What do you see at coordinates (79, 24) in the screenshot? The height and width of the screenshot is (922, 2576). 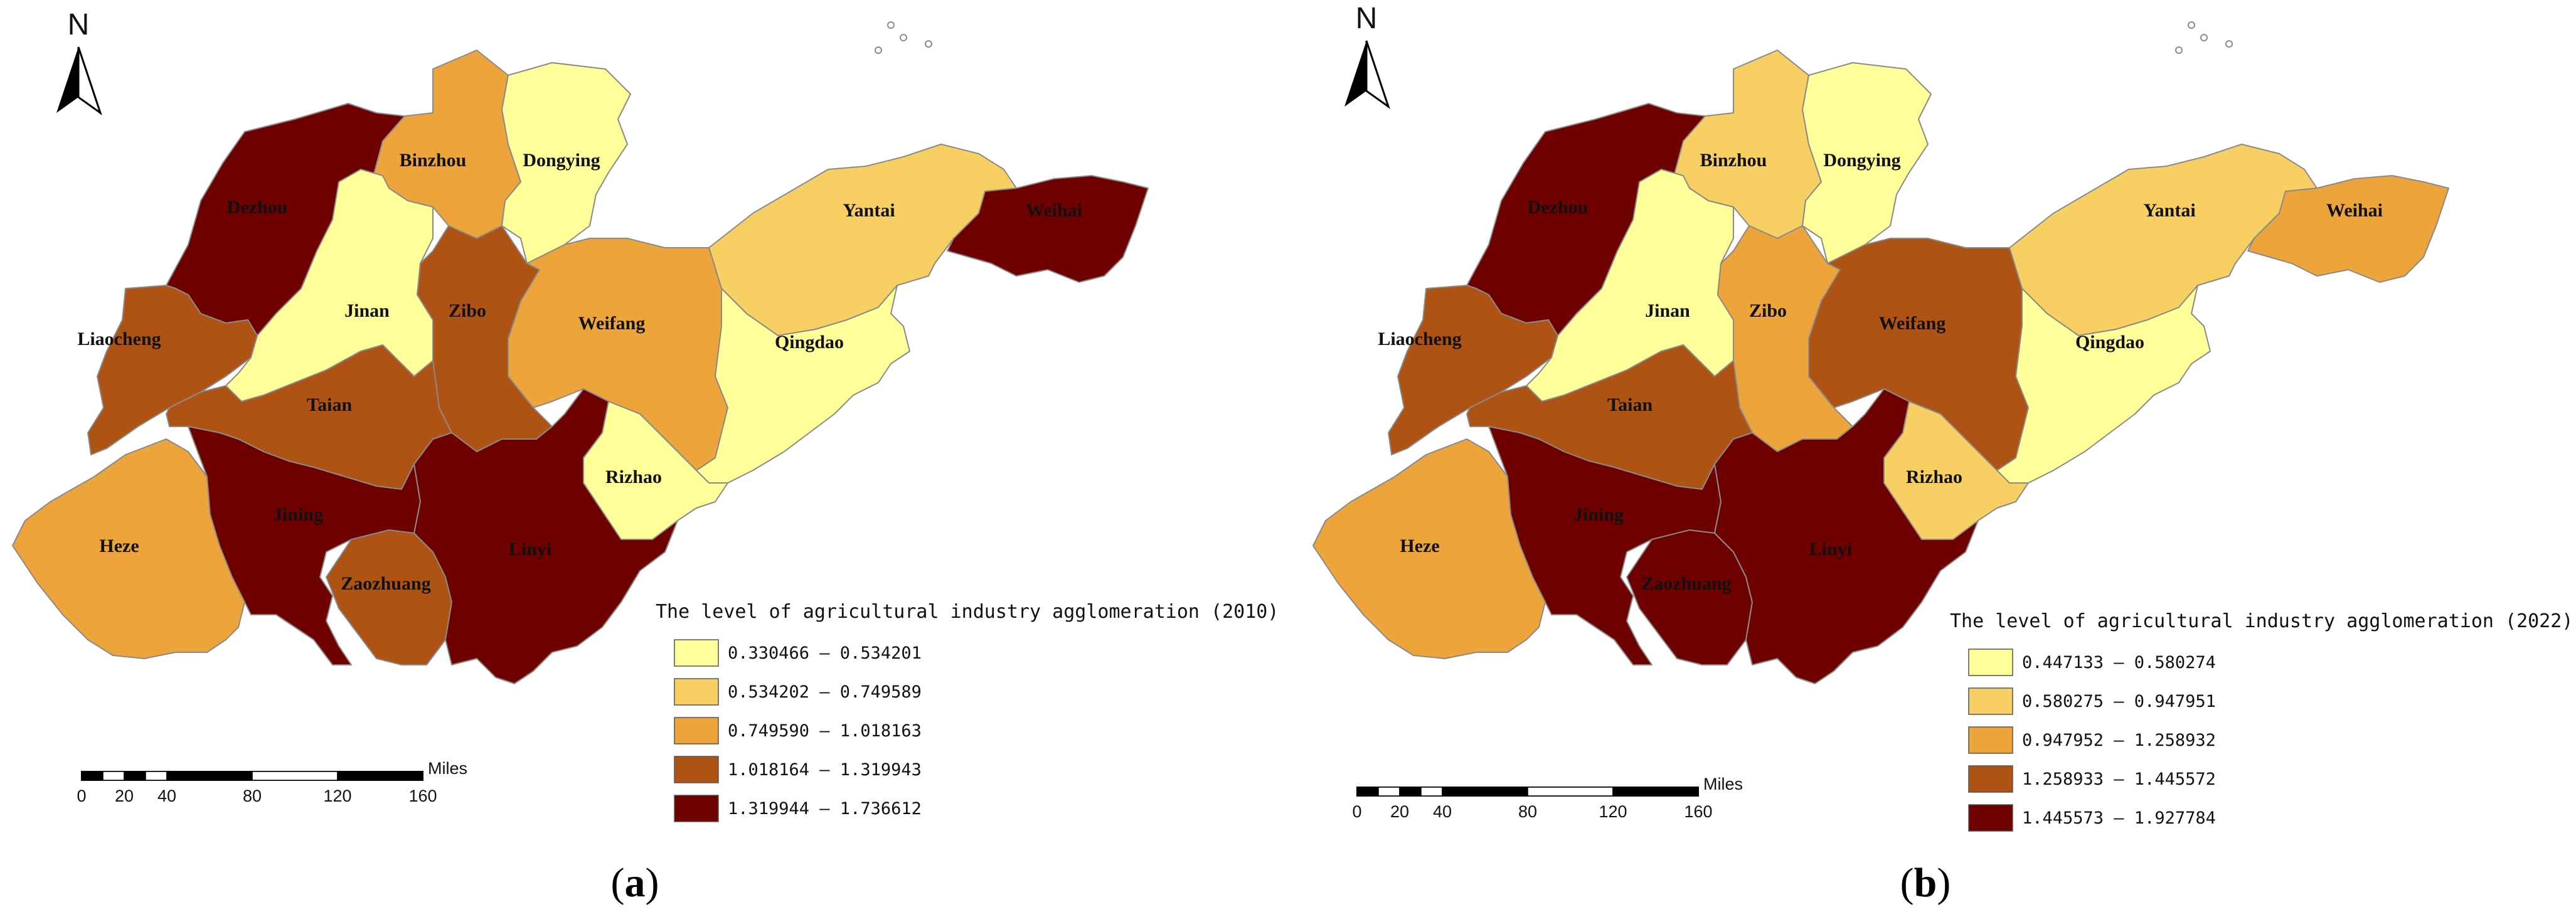 I see `north-label: N` at bounding box center [79, 24].